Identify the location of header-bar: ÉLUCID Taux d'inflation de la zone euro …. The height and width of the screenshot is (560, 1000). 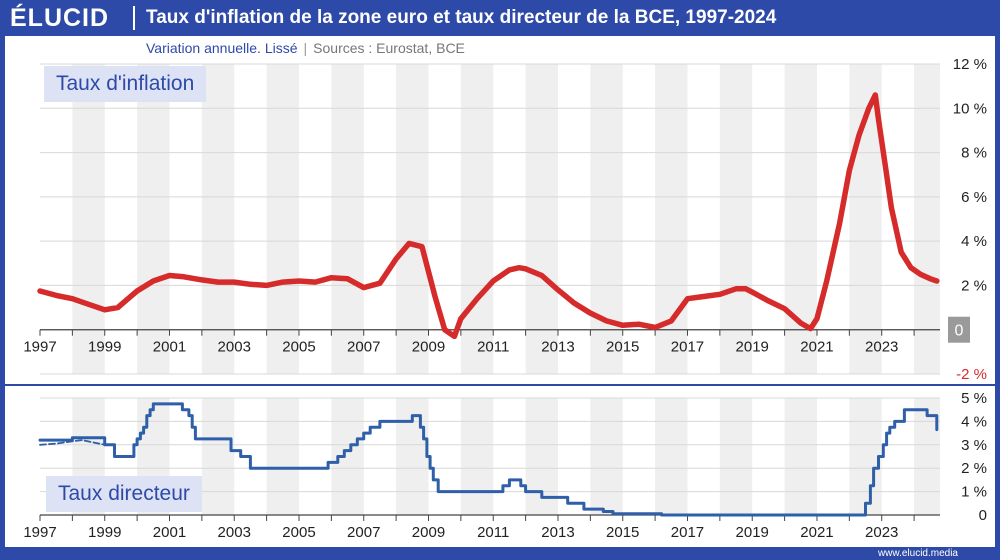
(500, 18).